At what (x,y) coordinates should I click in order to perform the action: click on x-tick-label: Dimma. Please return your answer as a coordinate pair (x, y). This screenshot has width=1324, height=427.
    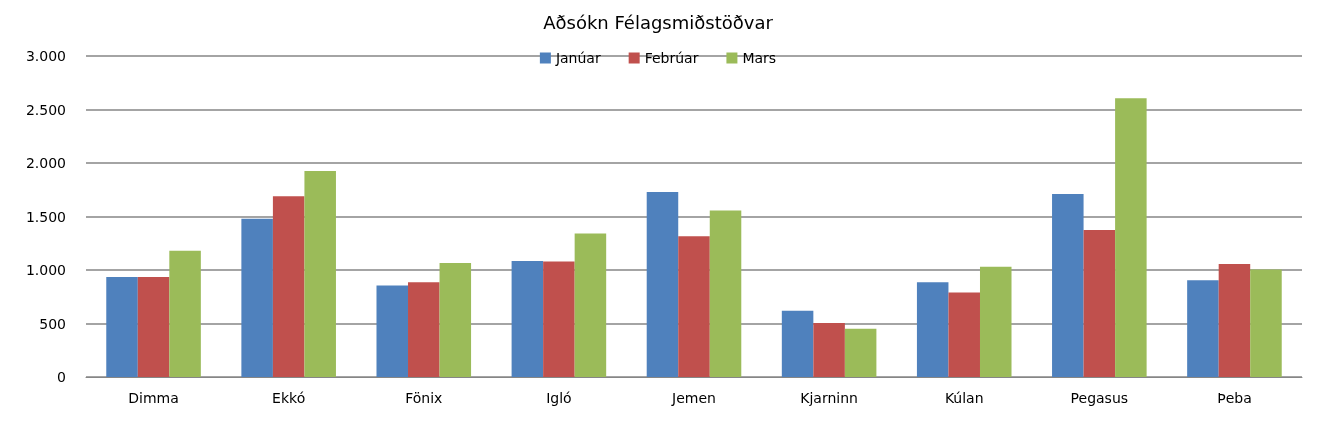
    Looking at the image, I should click on (153, 398).